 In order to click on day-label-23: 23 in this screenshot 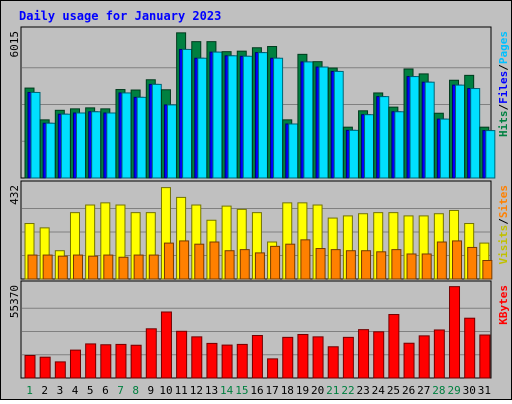, I will do `click(363, 390)`.